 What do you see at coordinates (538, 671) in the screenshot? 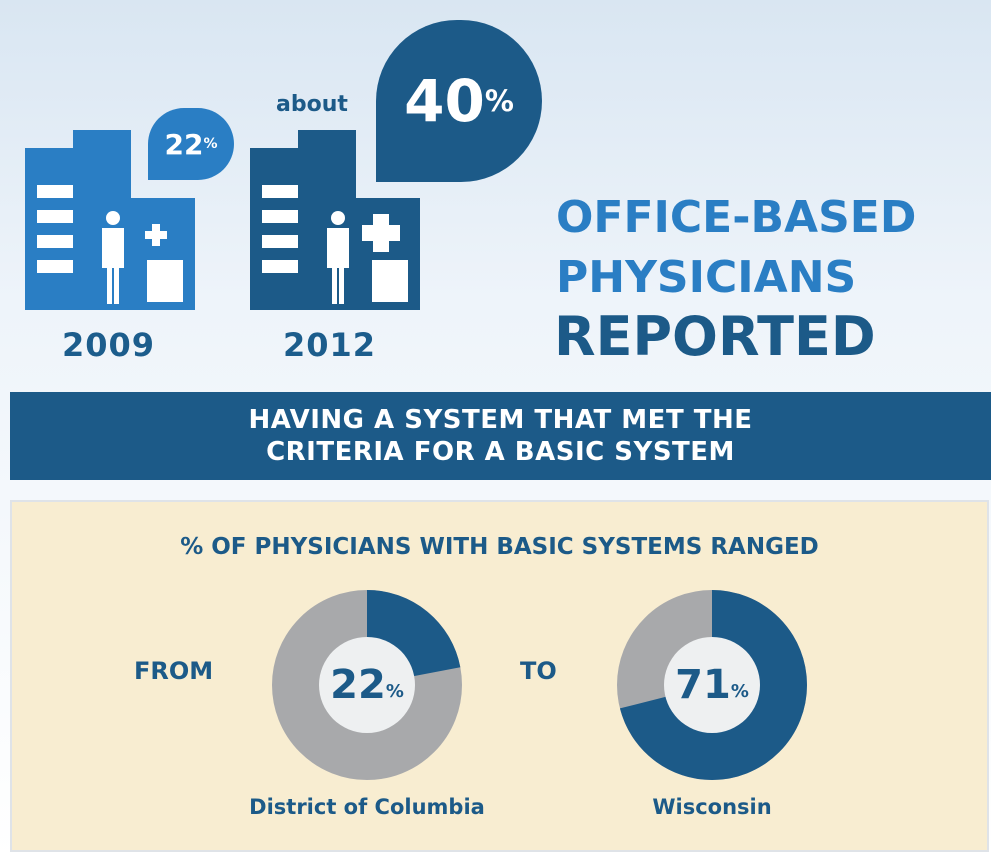
I see `to-label: TO` at bounding box center [538, 671].